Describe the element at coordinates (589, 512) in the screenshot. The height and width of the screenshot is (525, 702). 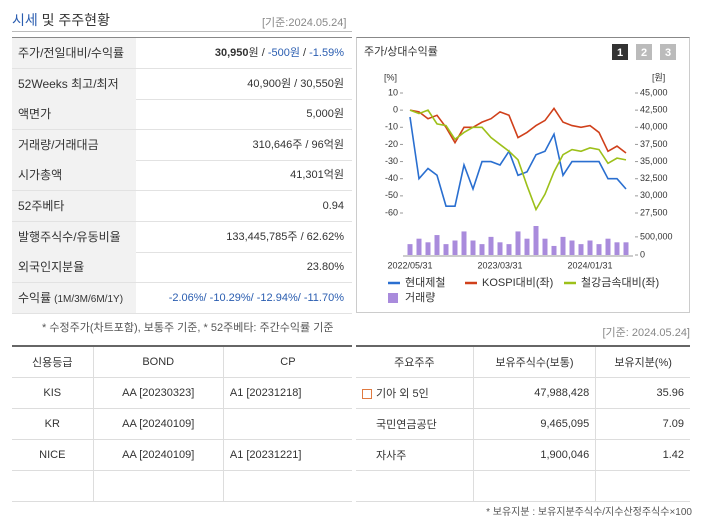
I see `note: * 보유지분 : 보유지분주식수/지수산정주식수×100` at that location.